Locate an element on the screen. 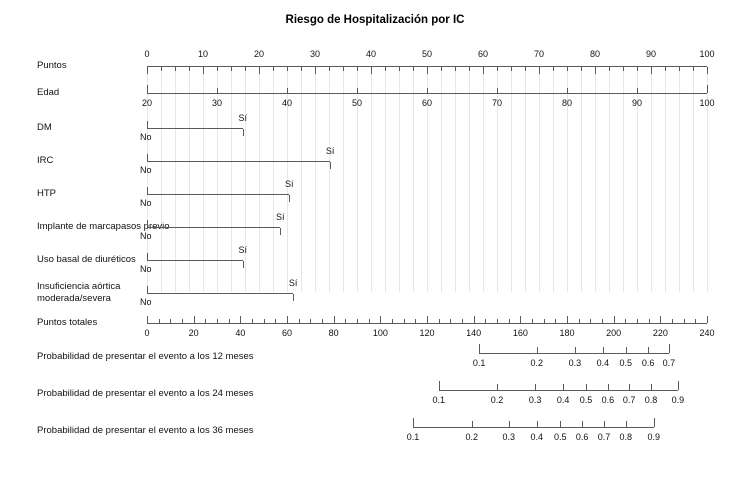 The image size is (750, 500). tick-label: 0.6 is located at coordinates (608, 400).